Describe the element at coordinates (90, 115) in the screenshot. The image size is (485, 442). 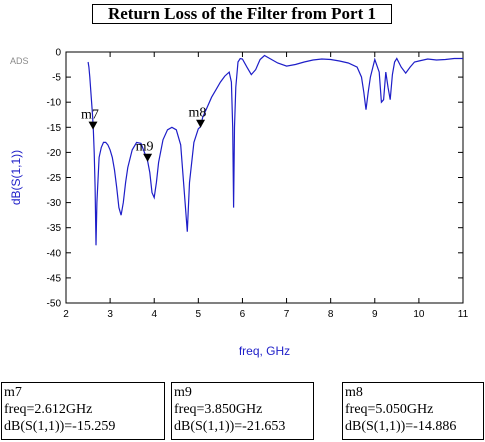
I see `marker-m7-label: m7` at that location.